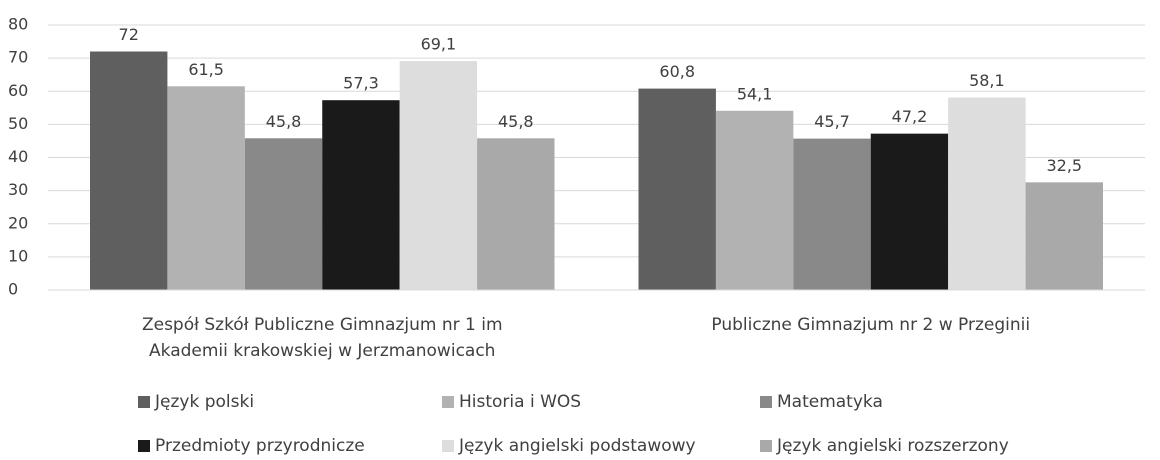 The width and height of the screenshot is (1160, 460). What do you see at coordinates (832, 121) in the screenshot?
I see `data-label: 45,7` at bounding box center [832, 121].